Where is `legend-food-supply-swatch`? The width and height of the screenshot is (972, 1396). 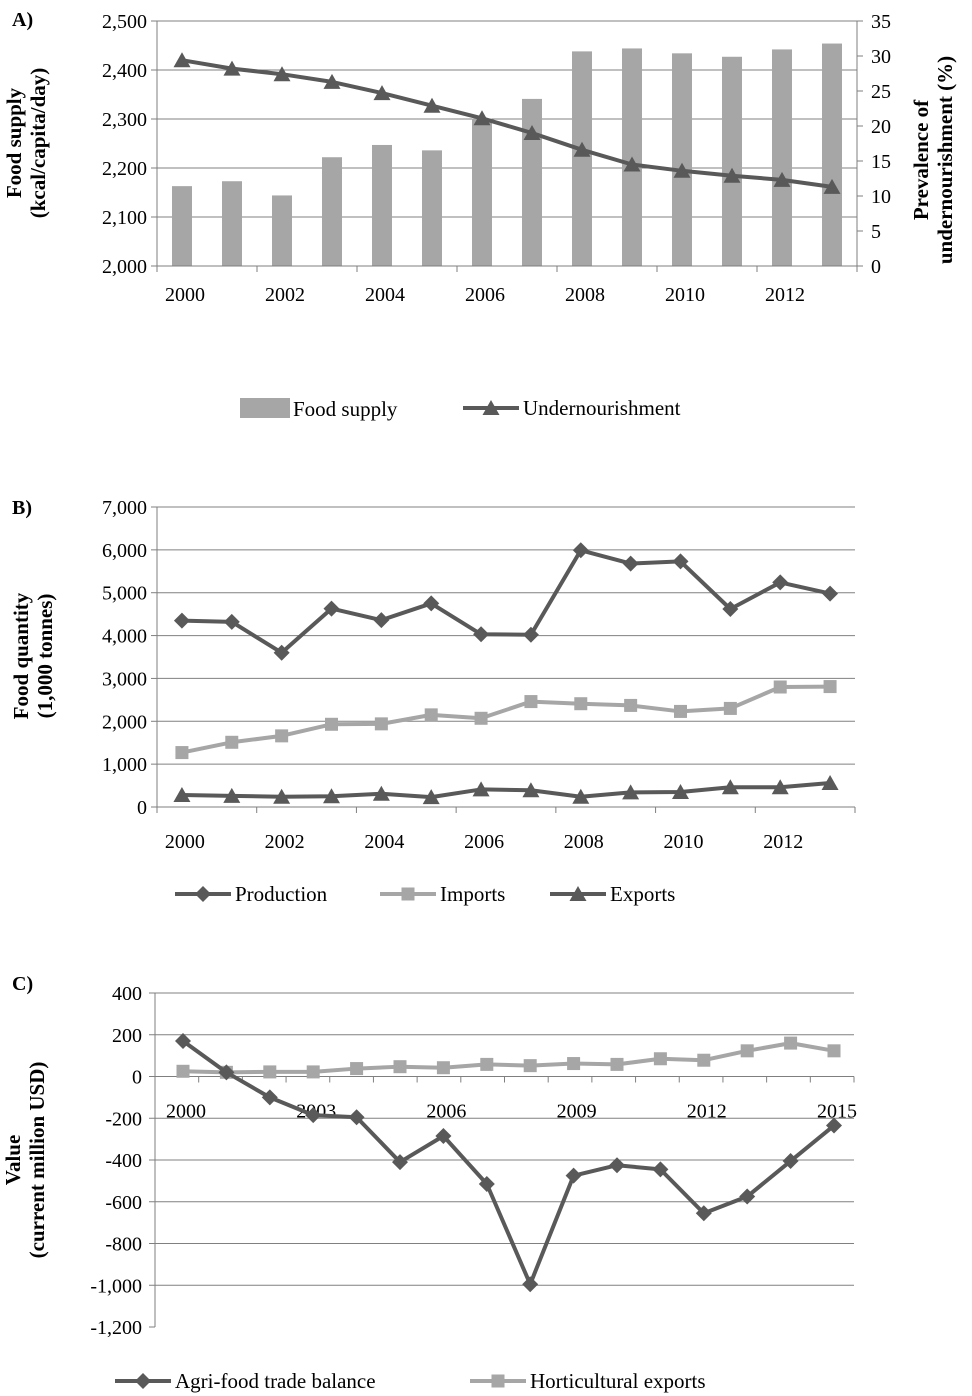 legend-food-supply-swatch is located at coordinates (265, 408).